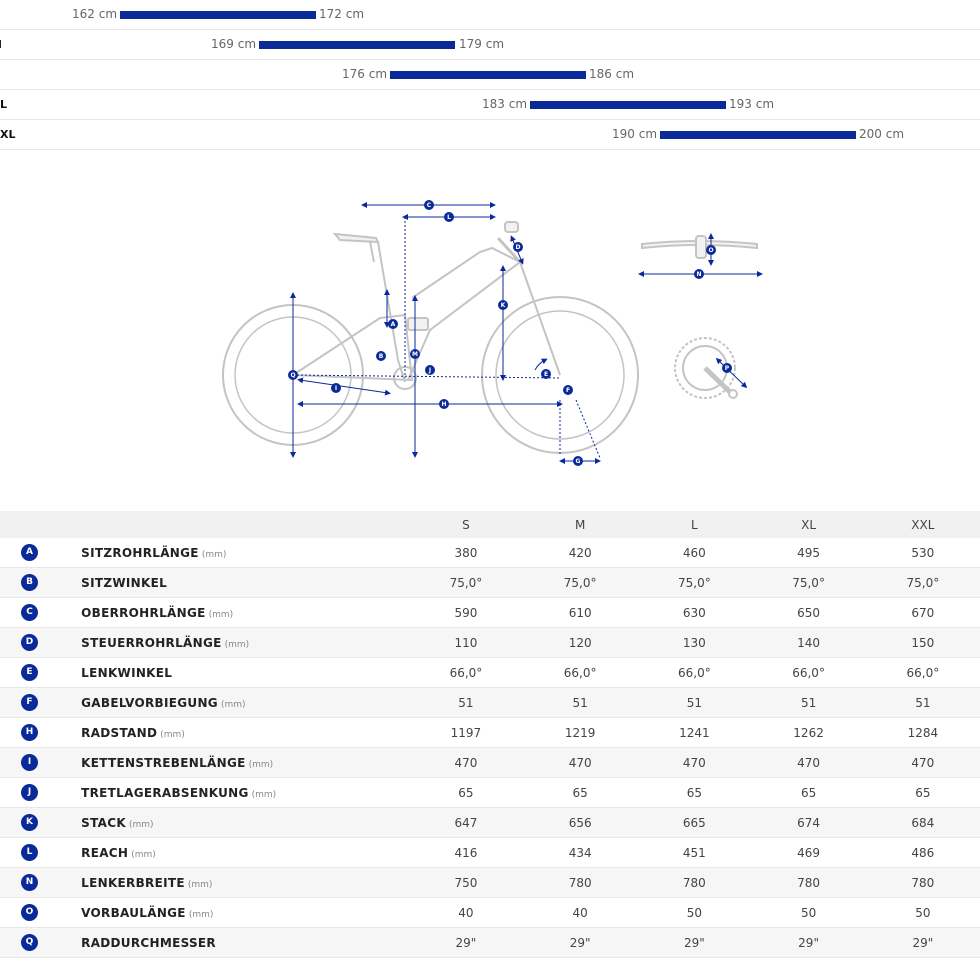 Image resolution: width=980 pixels, height=980 pixels. Describe the element at coordinates (492, 333) in the screenshot. I see `bike-geometry-diagram: A B C D E F G H I J K L M N O P Q` at that location.